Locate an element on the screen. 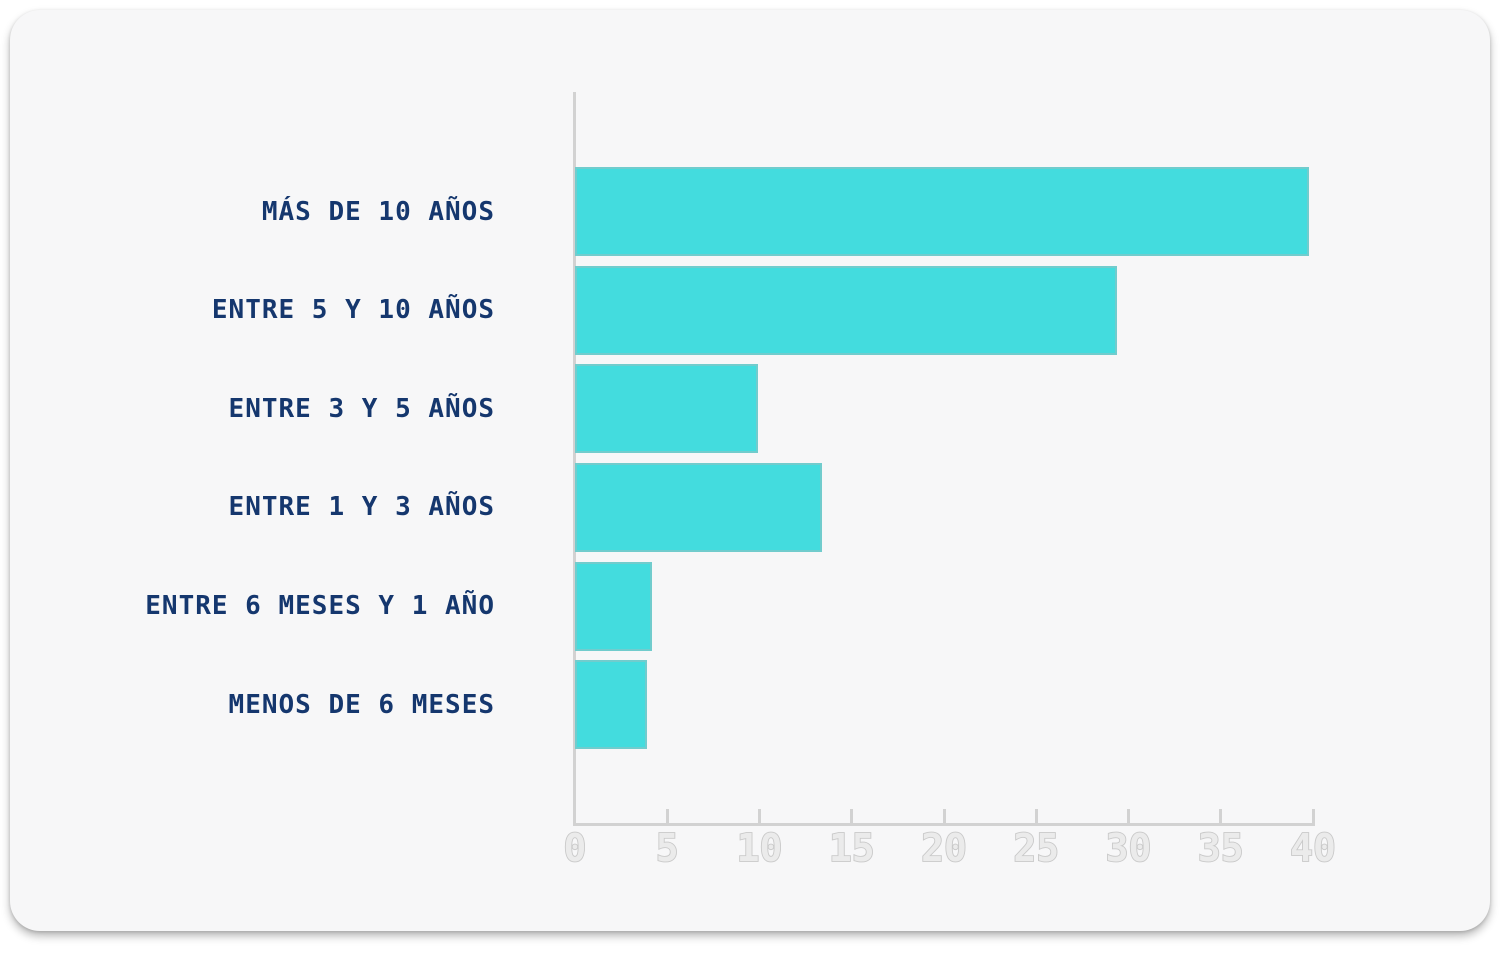 The image size is (1500, 953). x-tick-label-15: 15 is located at coordinates (852, 848).